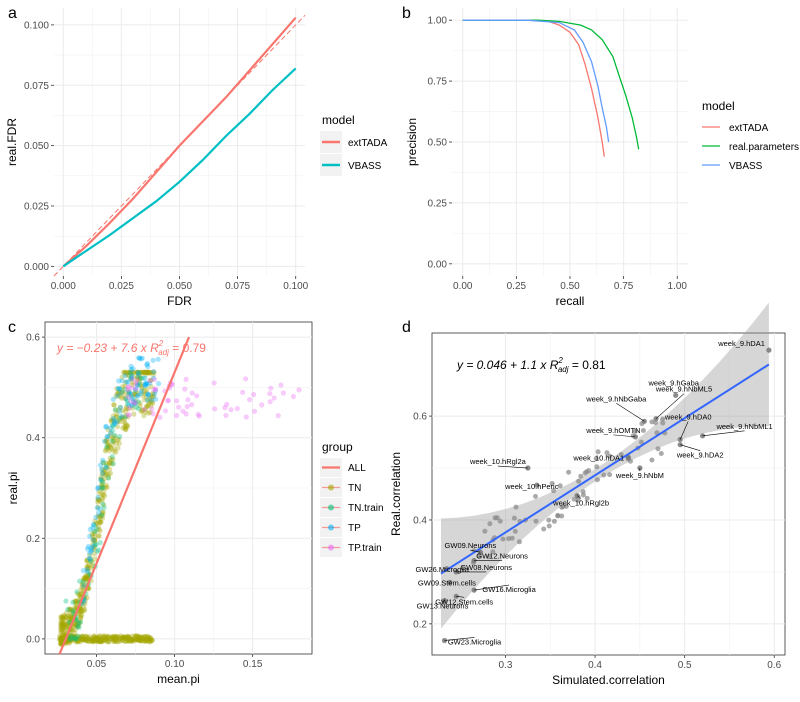  What do you see at coordinates (366, 508) in the screenshot?
I see `legend-label-tn-train: TN.train` at bounding box center [366, 508].